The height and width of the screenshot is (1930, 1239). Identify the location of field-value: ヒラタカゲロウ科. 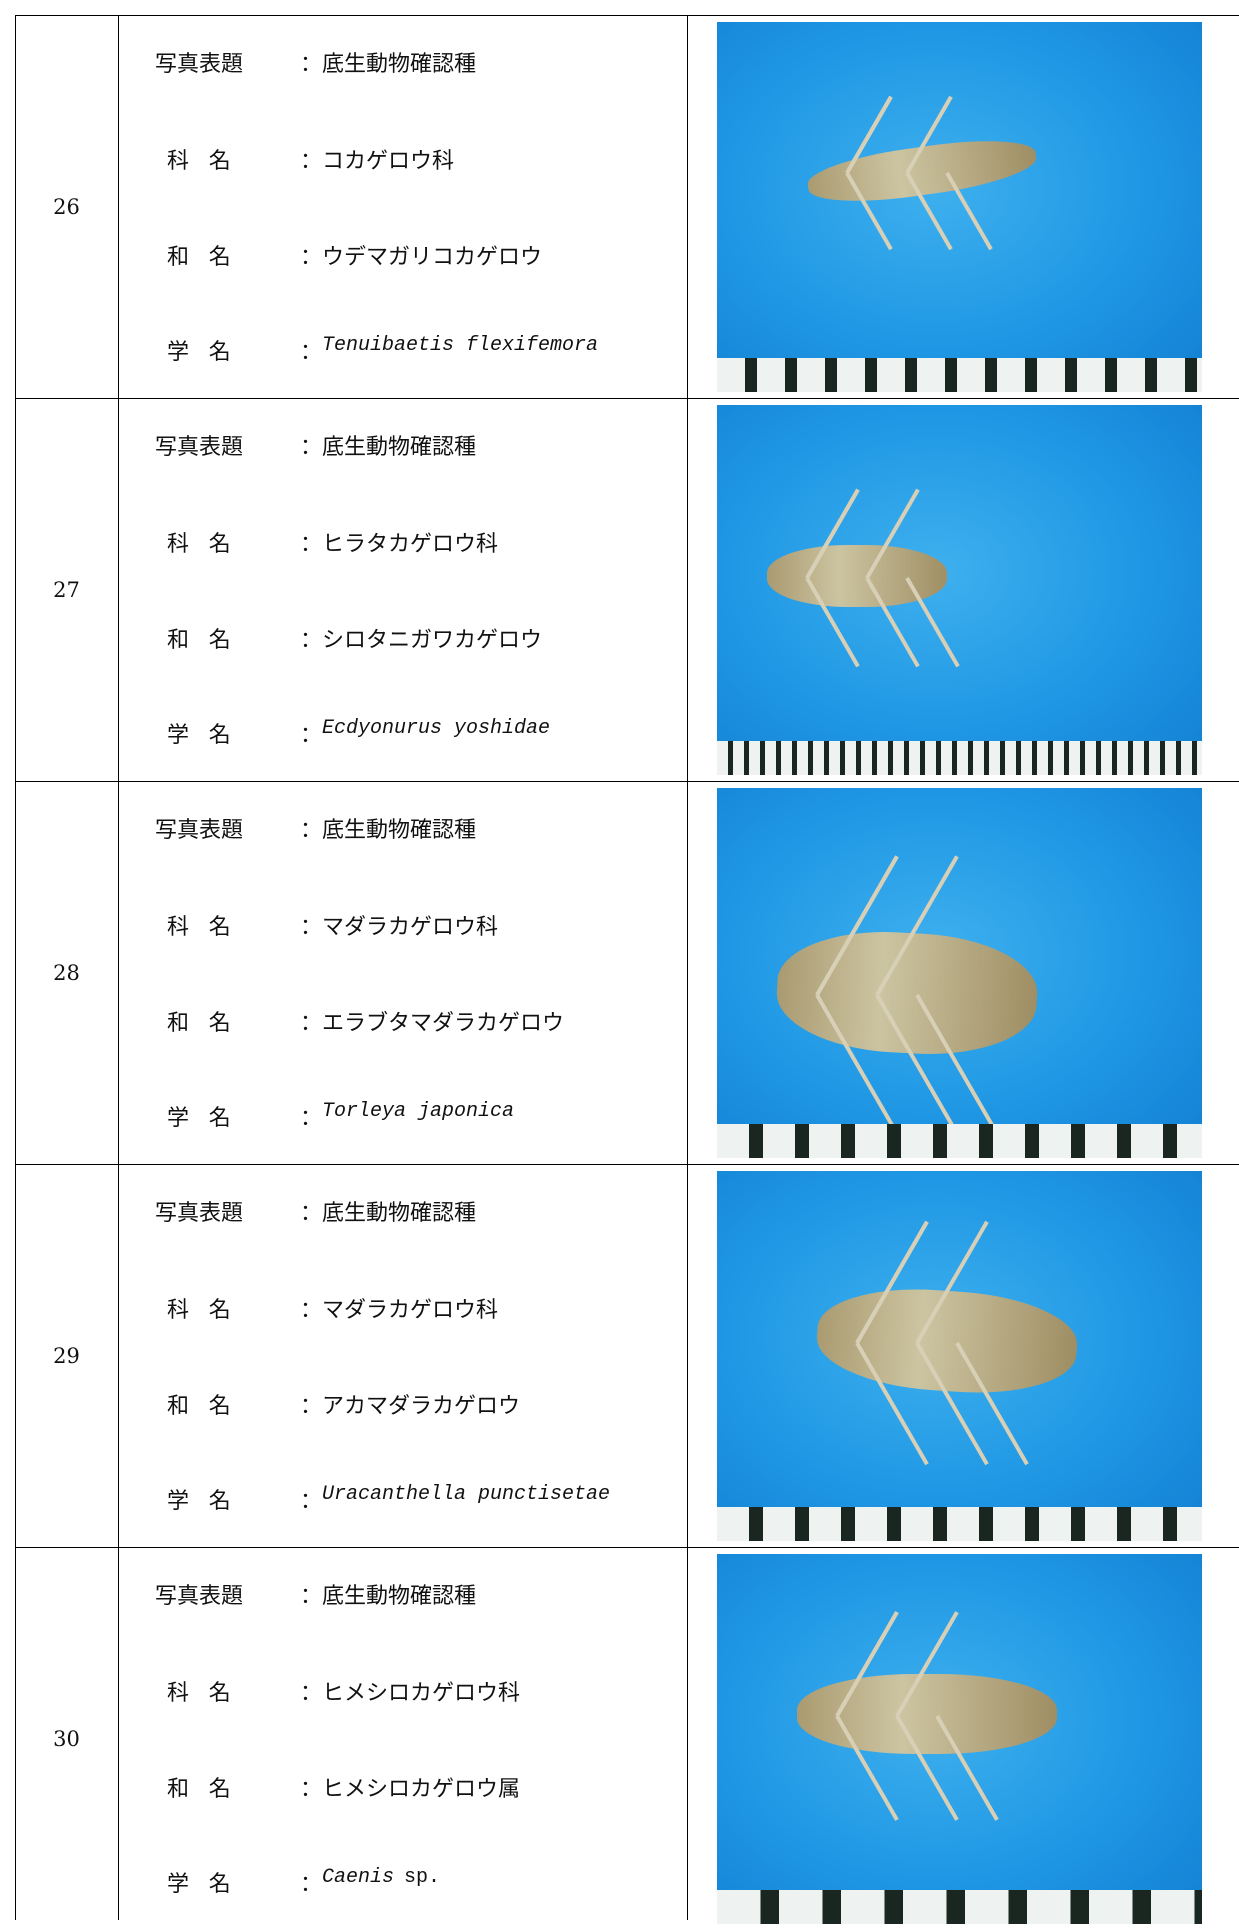
(410, 544).